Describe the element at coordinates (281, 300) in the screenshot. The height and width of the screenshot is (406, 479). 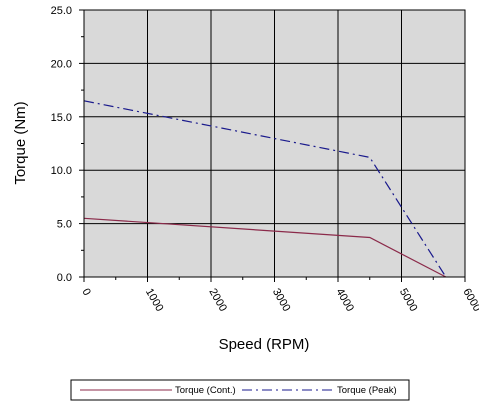
I see `x-tick-label: 3000` at that location.